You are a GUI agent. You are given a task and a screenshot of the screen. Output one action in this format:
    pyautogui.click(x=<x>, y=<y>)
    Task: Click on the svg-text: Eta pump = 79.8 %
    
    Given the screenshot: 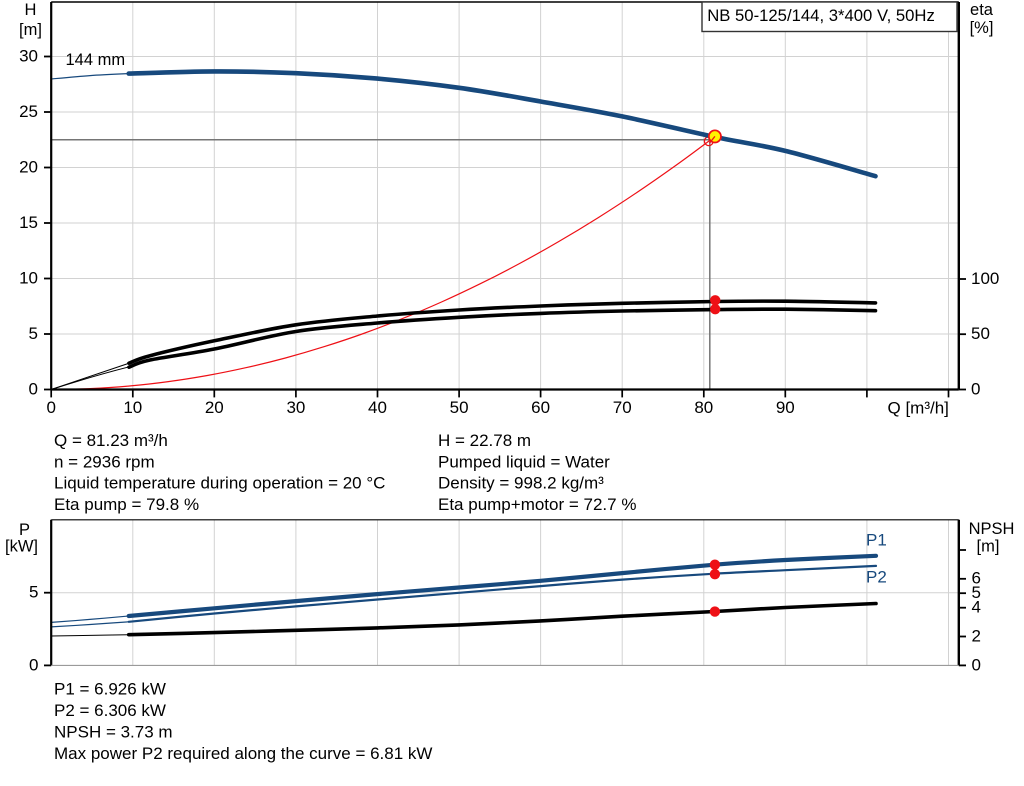 What is the action you would take?
    pyautogui.click(x=126, y=504)
    